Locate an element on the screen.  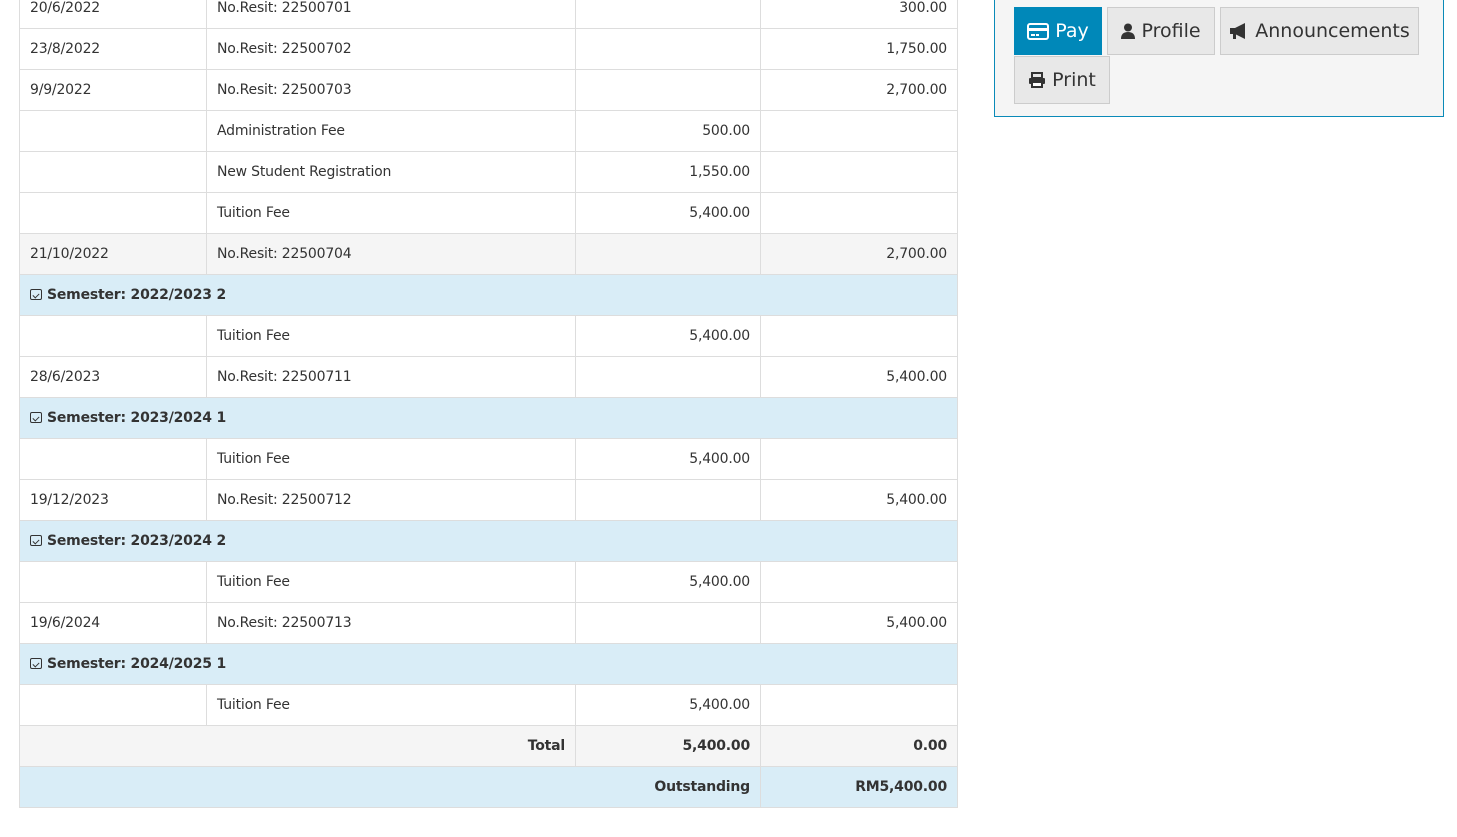
semester-label: Semester: 2024/2025 1 is located at coordinates (137, 664).